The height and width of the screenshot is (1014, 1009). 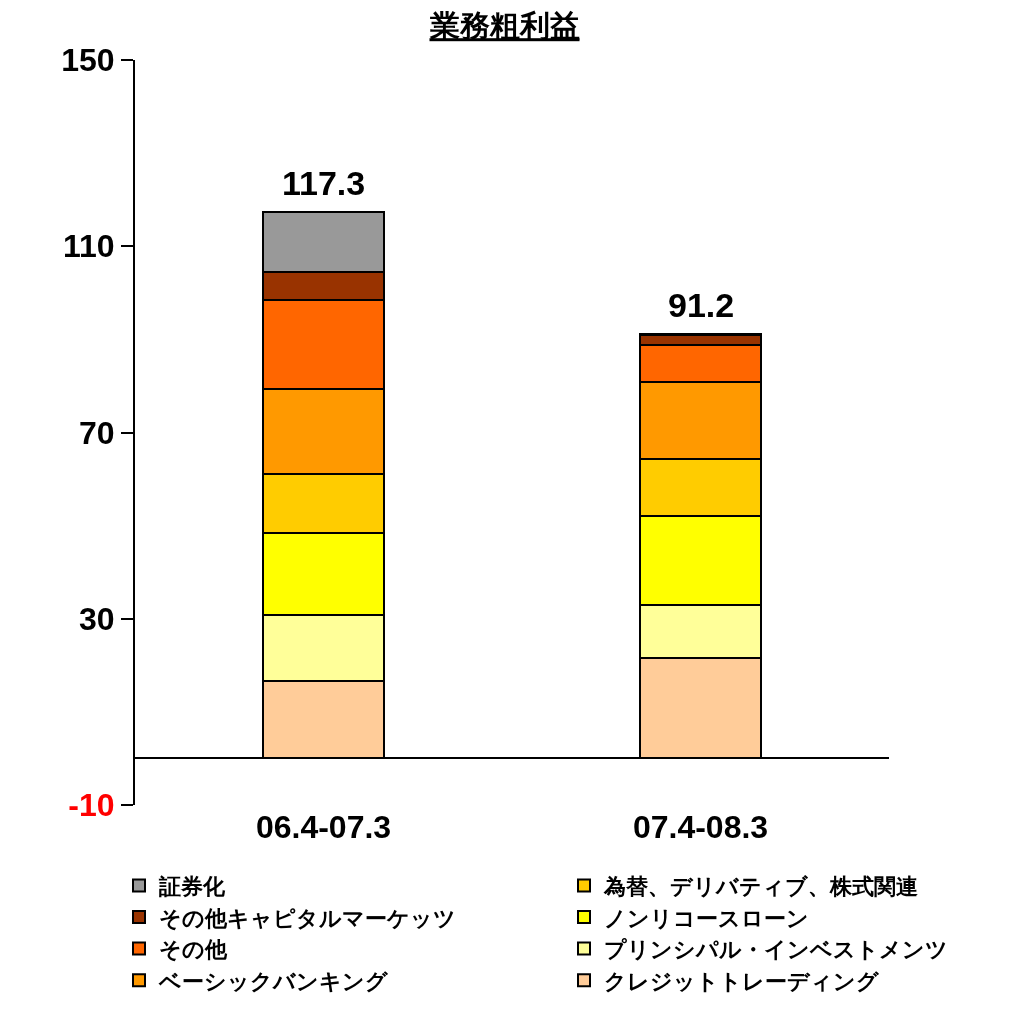 What do you see at coordinates (193, 950) in the screenshot?
I see `legend-label: その他` at bounding box center [193, 950].